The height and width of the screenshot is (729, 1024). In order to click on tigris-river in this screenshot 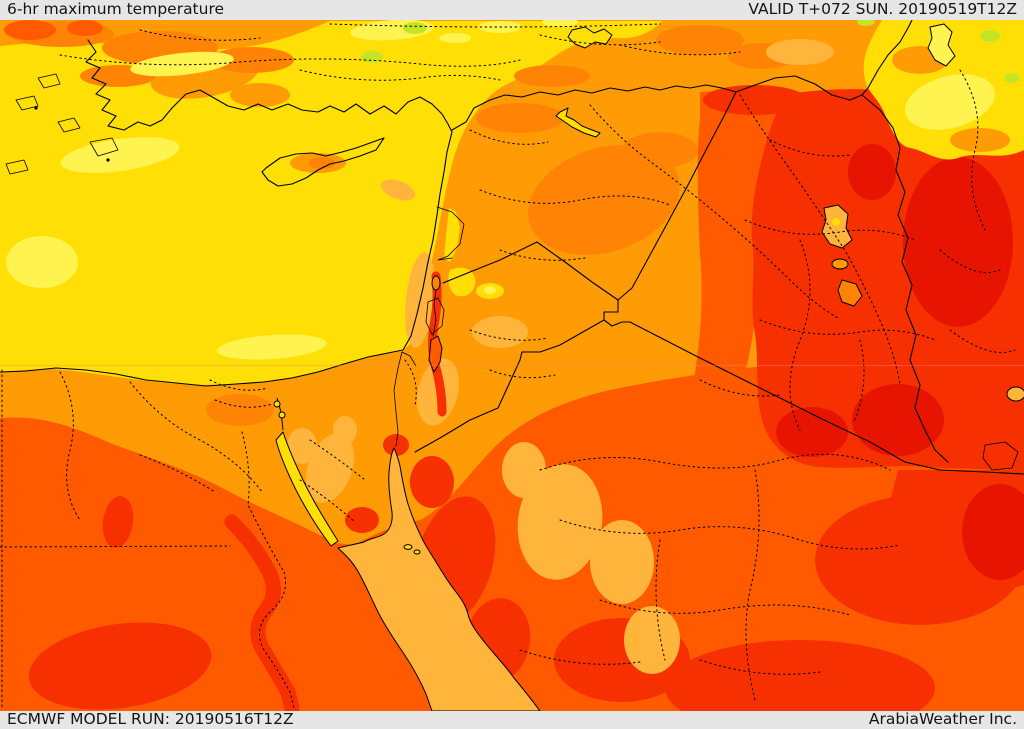, I will do `click(820, 240)`.